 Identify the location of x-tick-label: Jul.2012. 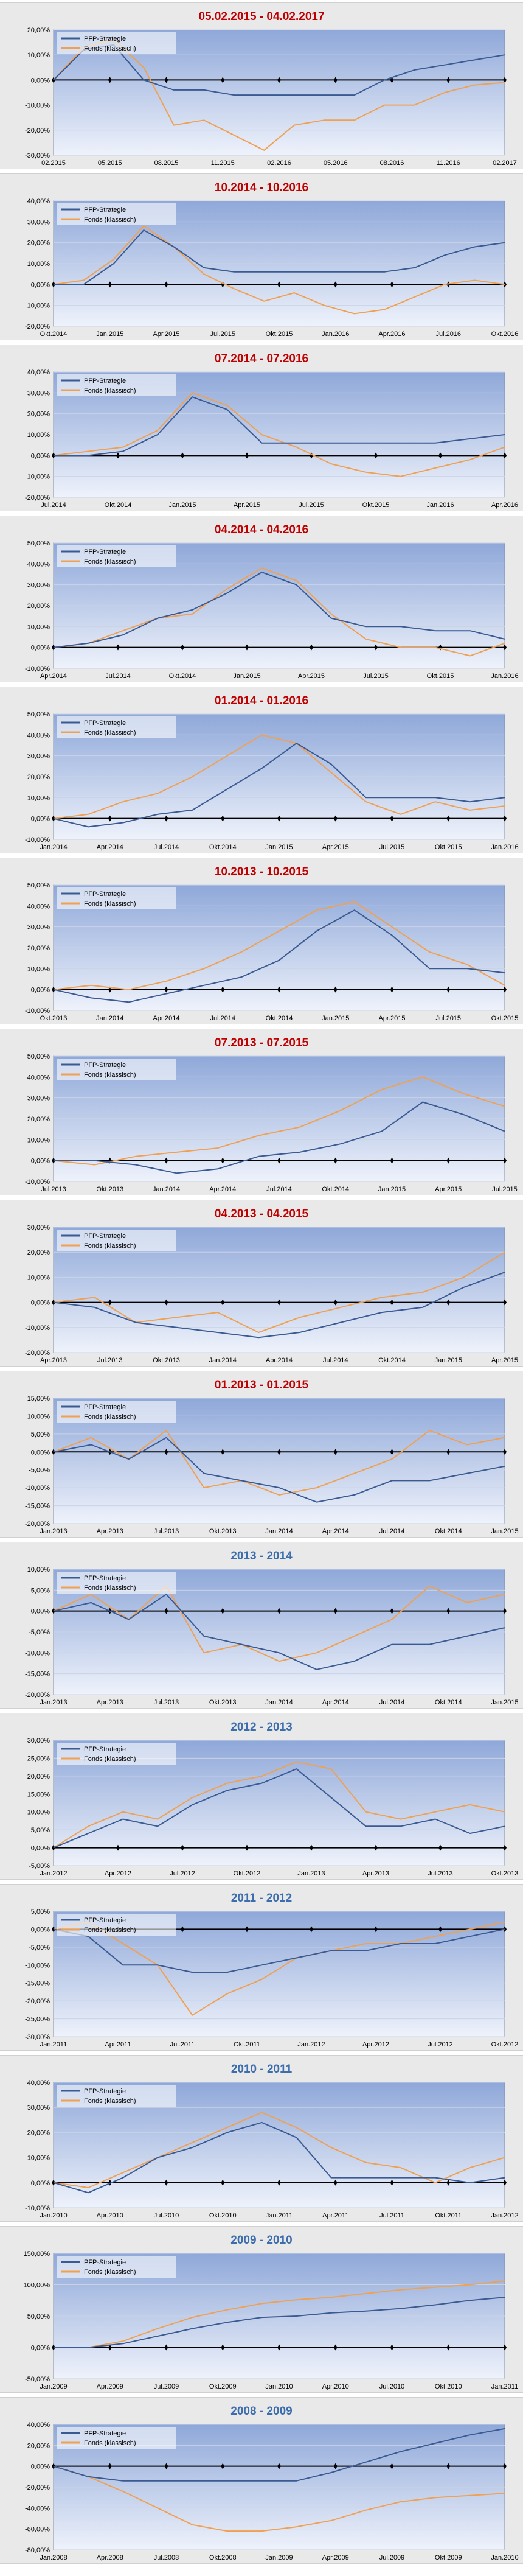
(441, 2044).